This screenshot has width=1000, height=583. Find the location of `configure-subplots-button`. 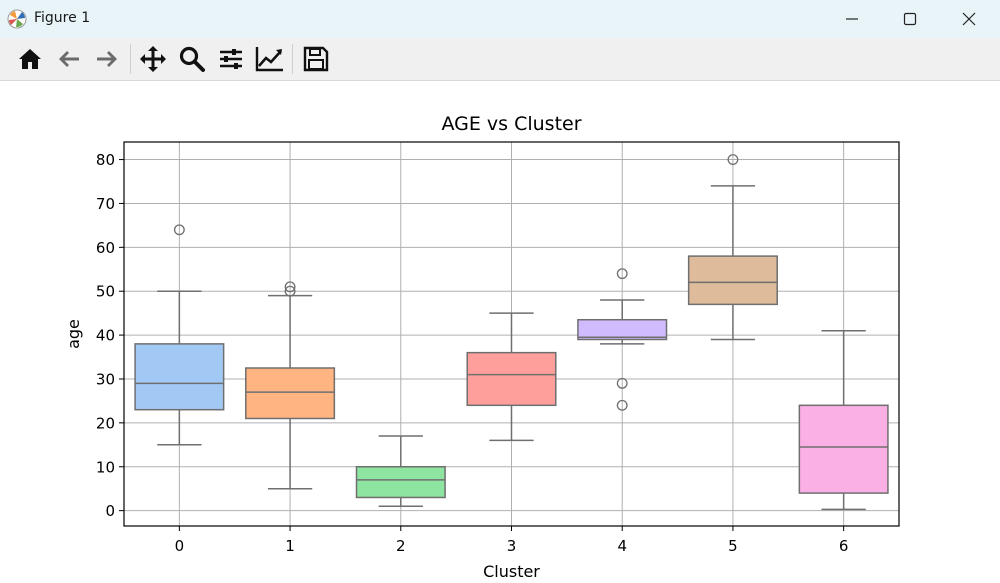

configure-subplots-button is located at coordinates (231, 59).